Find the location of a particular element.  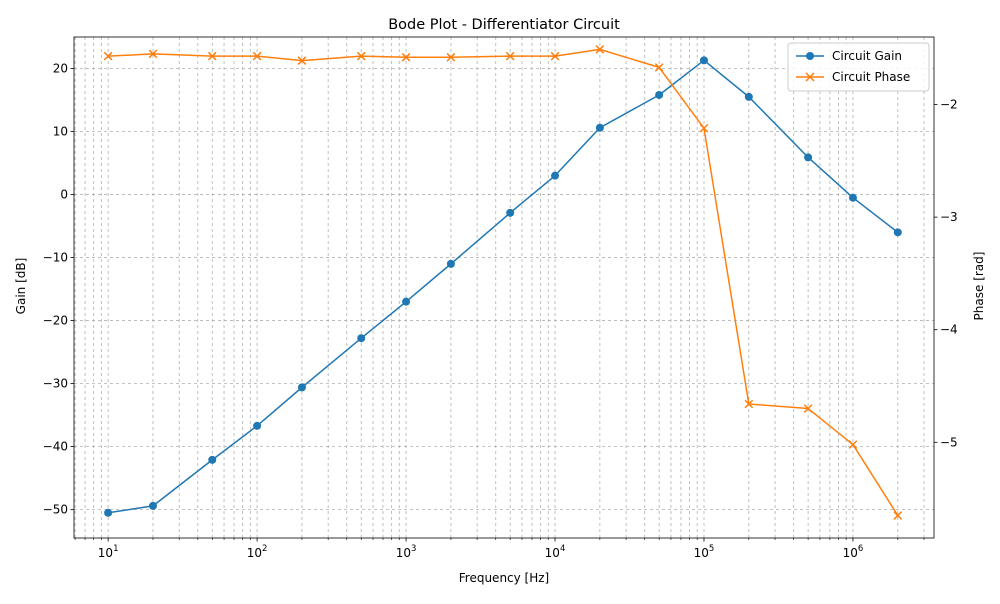

y-tick-label: −10 is located at coordinates (55, 258).